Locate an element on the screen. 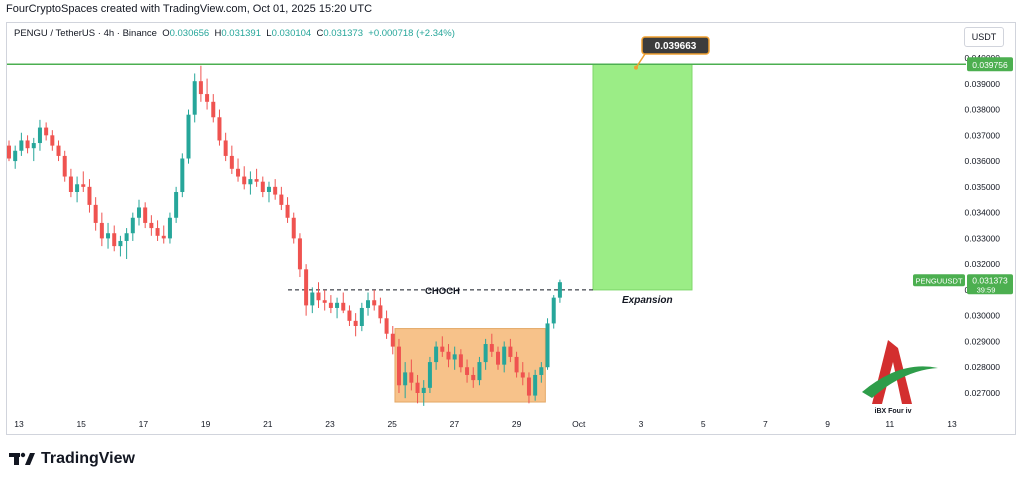 Image resolution: width=1024 pixels, height=484 pixels. symbol-name: PENGU / TetherUS · 4h · Binance is located at coordinates (85, 33).